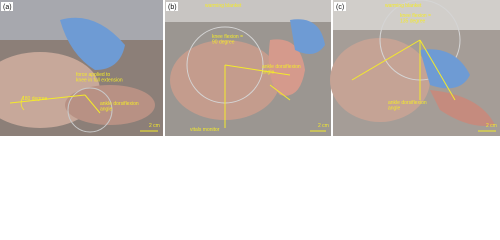 This screenshot has width=500, height=240. I want to click on panel-label: (a), so click(7, 7).